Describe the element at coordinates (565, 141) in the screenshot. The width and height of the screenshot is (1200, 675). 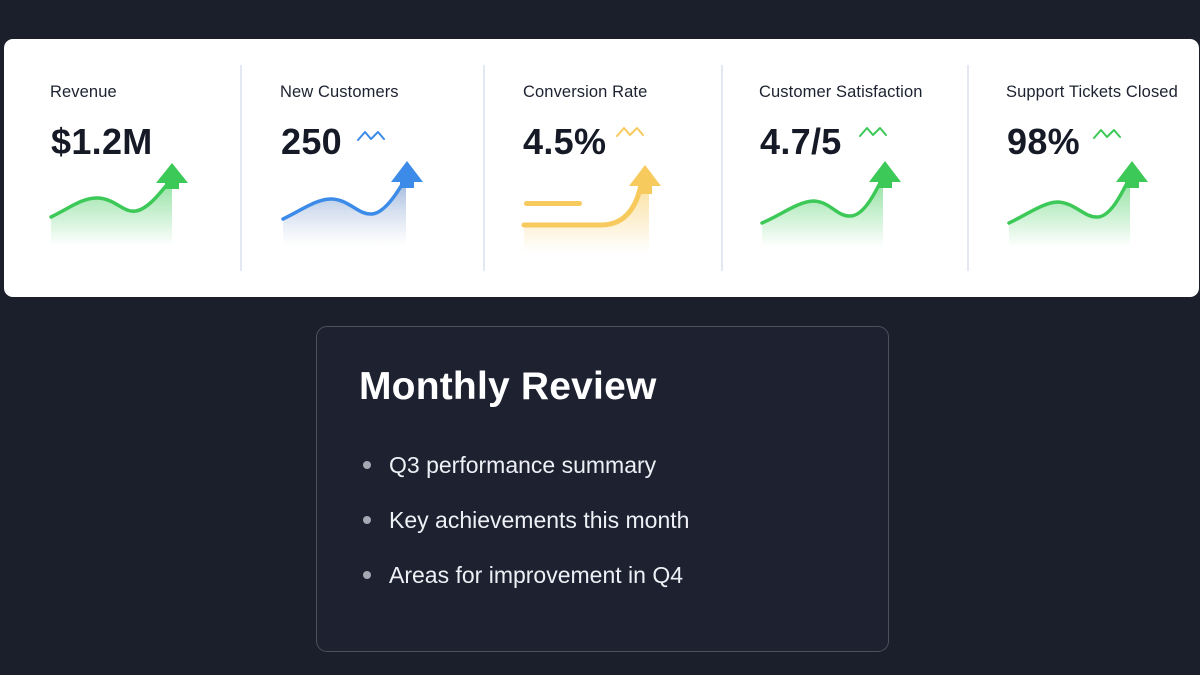
I see `kpi-value: 4.5%` at that location.